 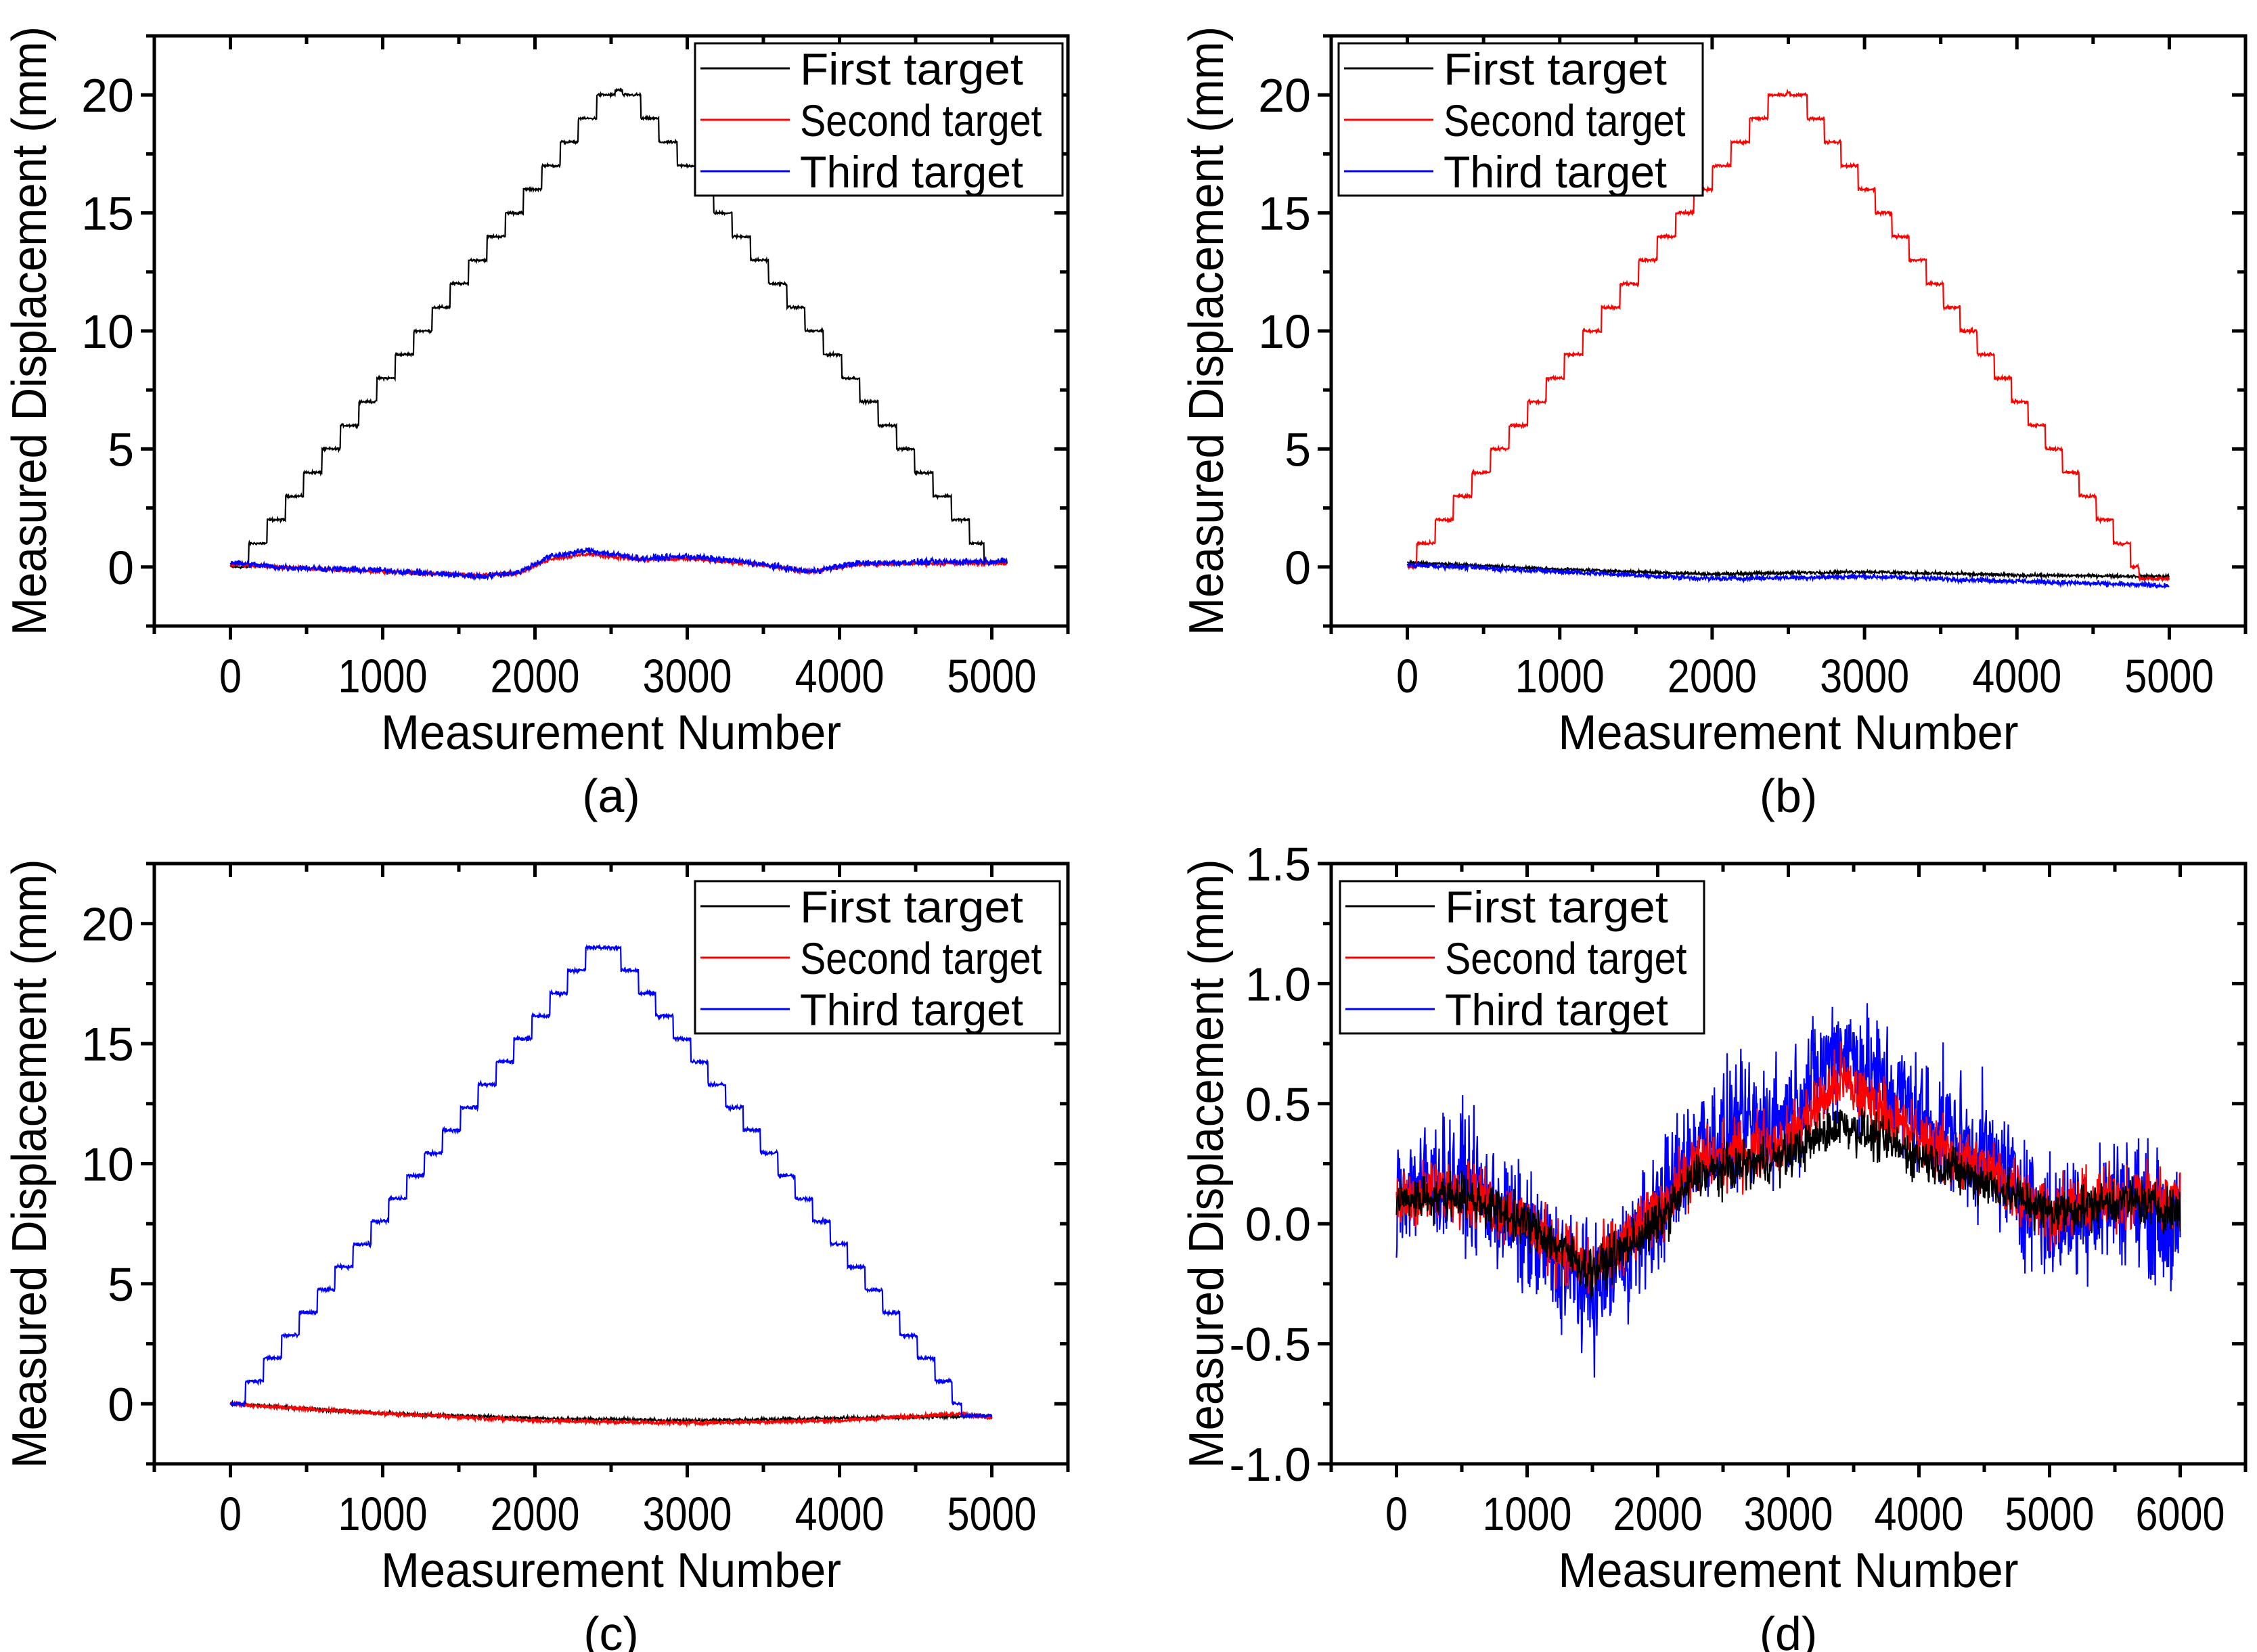 I want to click on y-tick-label: 1.0, so click(x=1278, y=984).